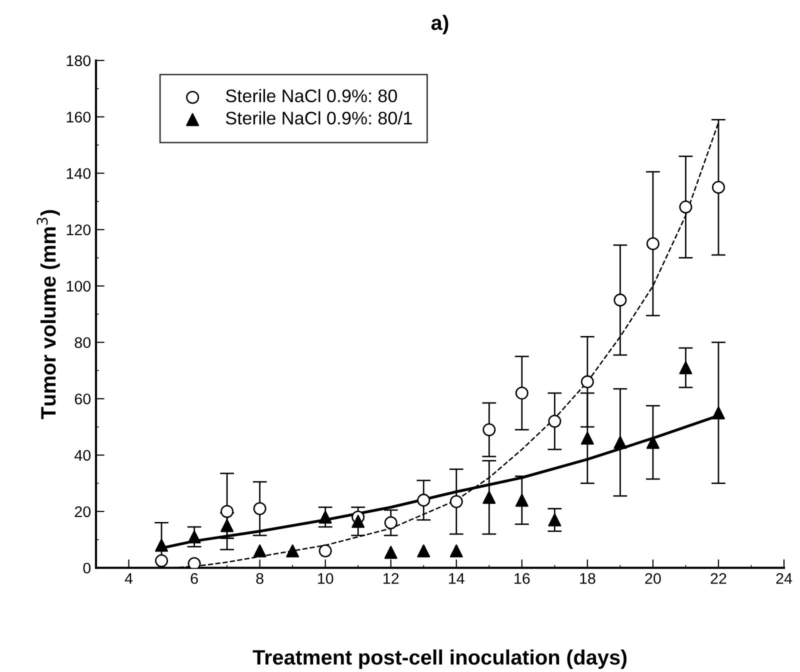 The width and height of the screenshot is (800, 672). What do you see at coordinates (260, 578) in the screenshot?
I see `x-tick-label: 8` at bounding box center [260, 578].